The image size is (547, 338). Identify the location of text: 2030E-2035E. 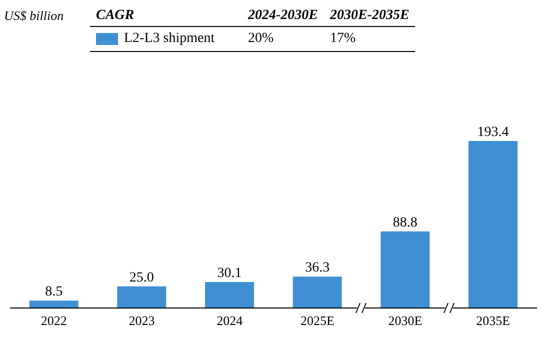
(369, 16).